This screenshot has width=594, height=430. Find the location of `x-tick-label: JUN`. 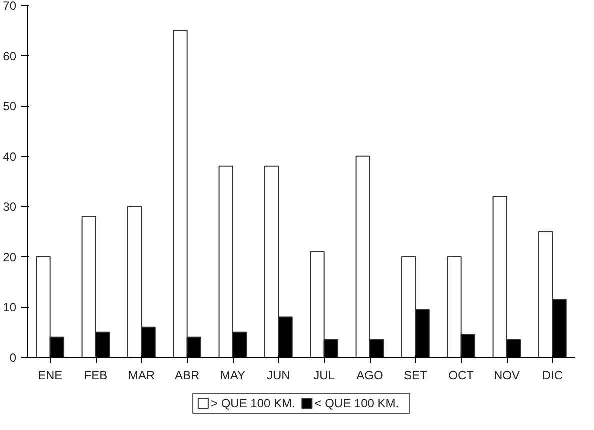

x-tick-label: JUN is located at coordinates (278, 375).